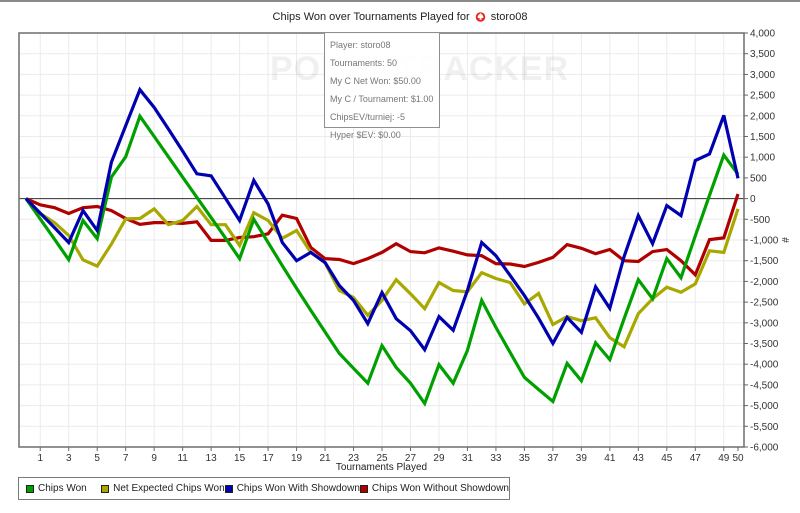 The height and width of the screenshot is (513, 800). I want to click on y-tick-label: -1,000, so click(764, 241).